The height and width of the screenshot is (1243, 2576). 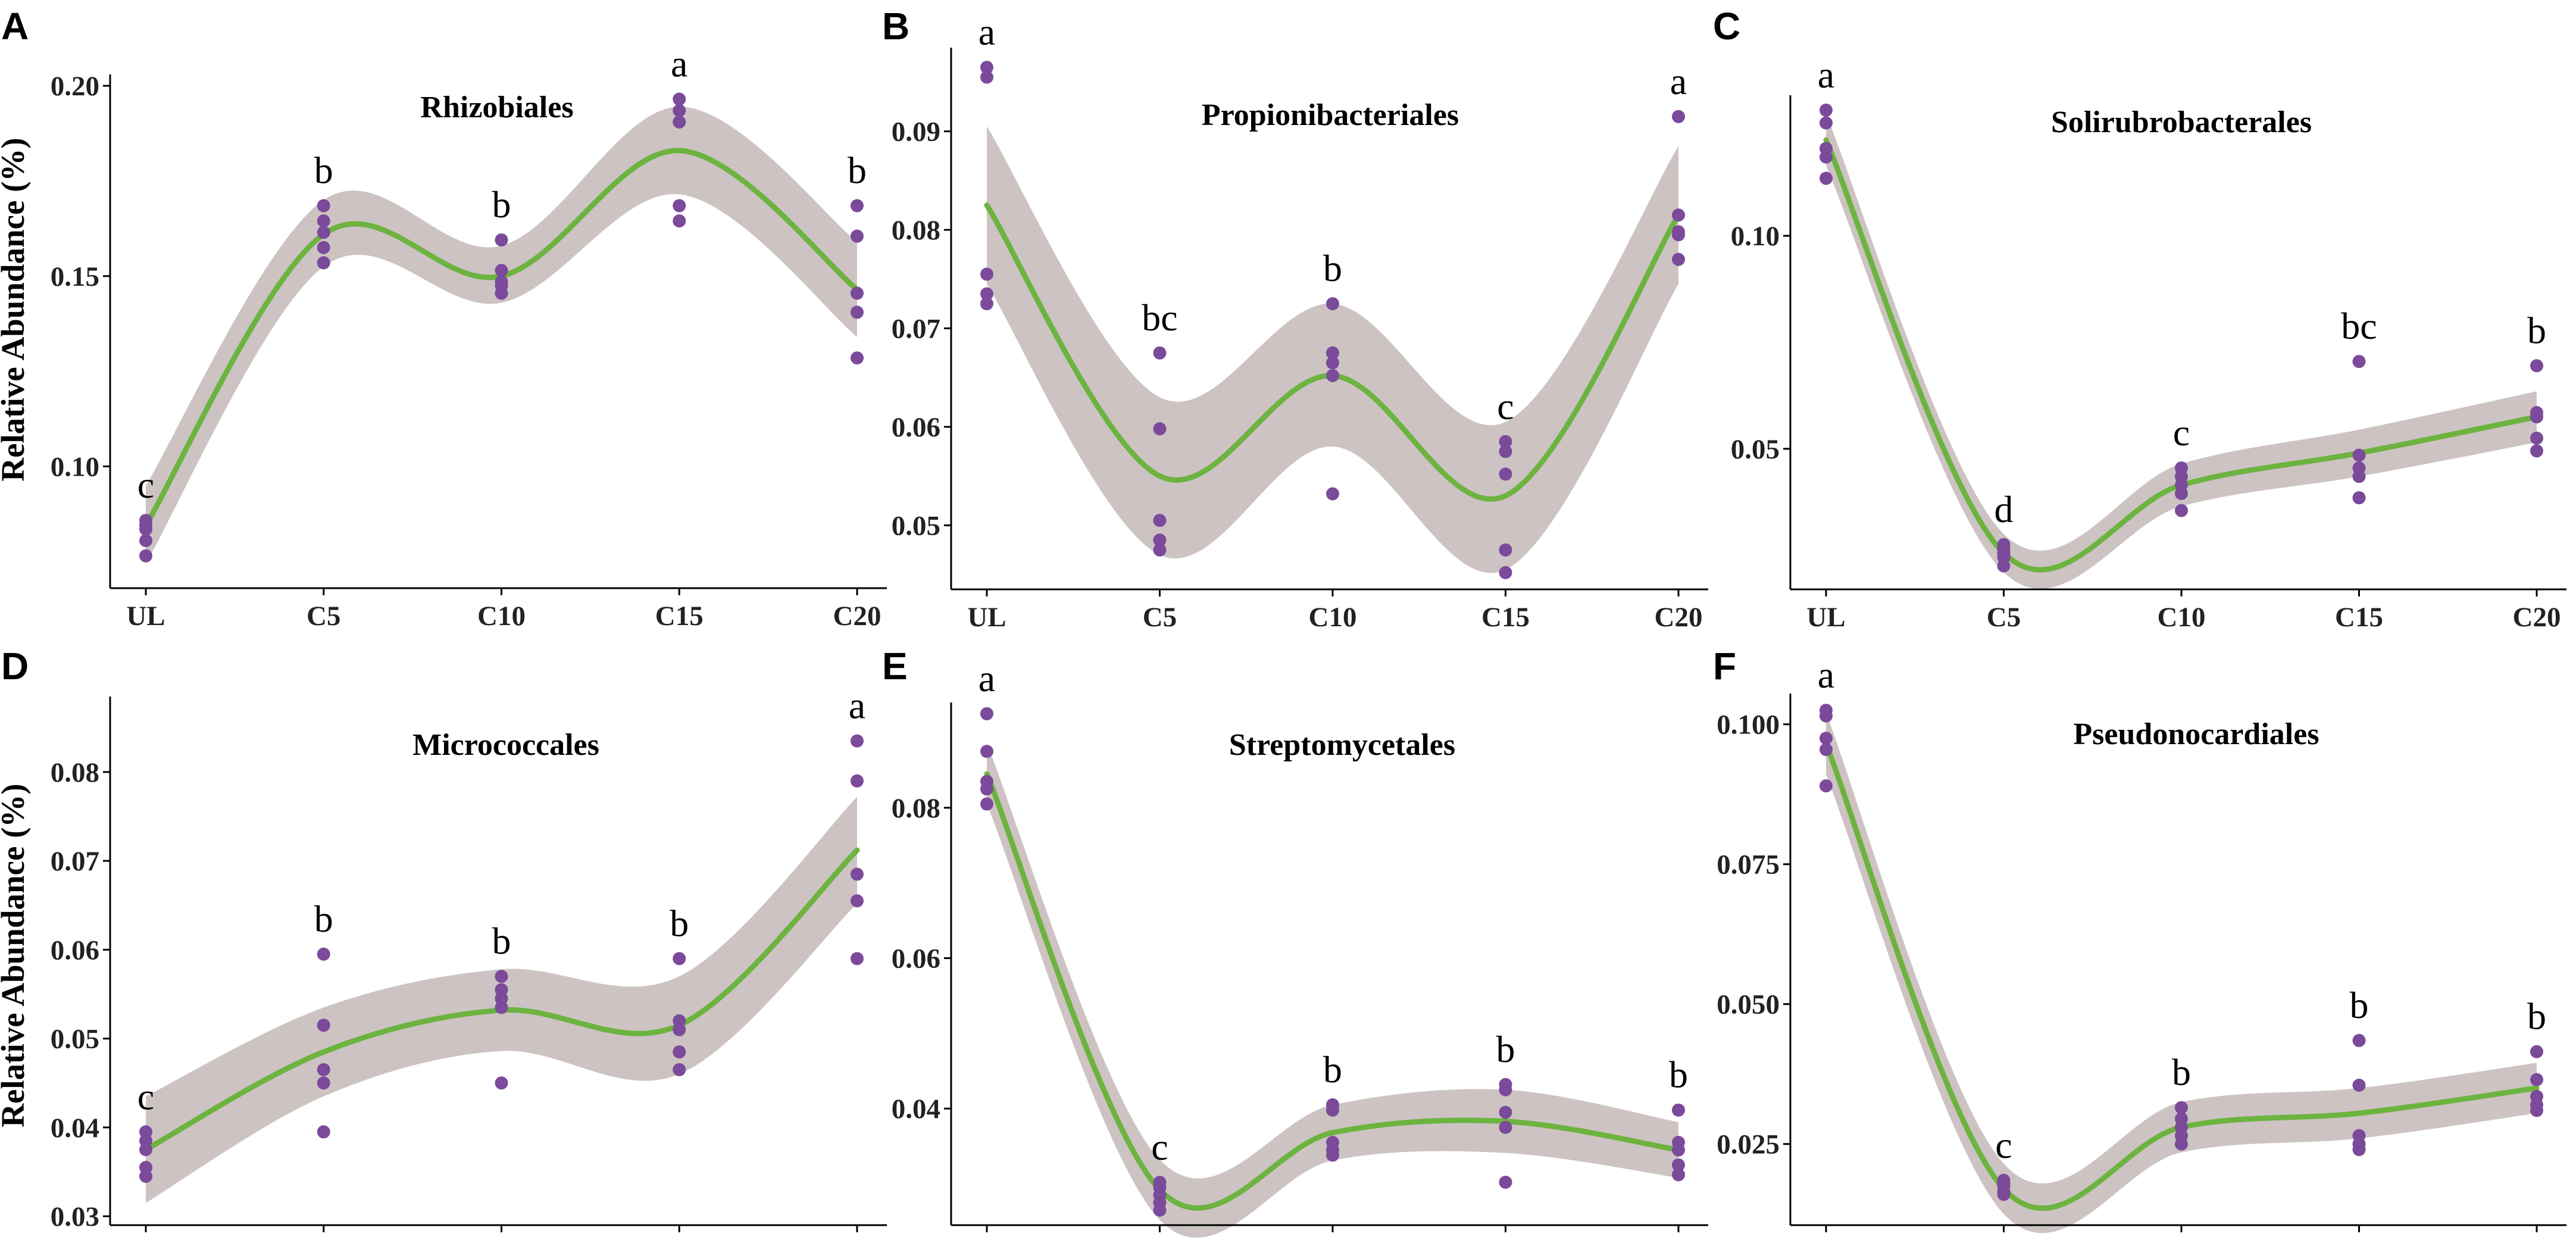 What do you see at coordinates (2181, 122) in the screenshot?
I see `panel-title: Solirubrobacterales` at bounding box center [2181, 122].